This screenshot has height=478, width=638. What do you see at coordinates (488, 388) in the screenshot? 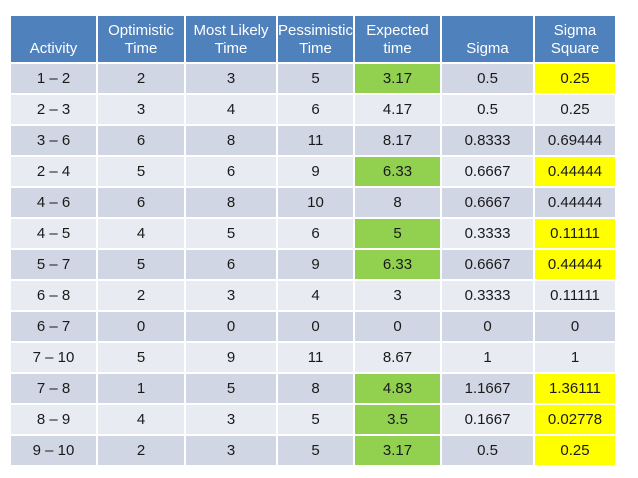
I see `cell-sigma: 1.1667` at bounding box center [488, 388].